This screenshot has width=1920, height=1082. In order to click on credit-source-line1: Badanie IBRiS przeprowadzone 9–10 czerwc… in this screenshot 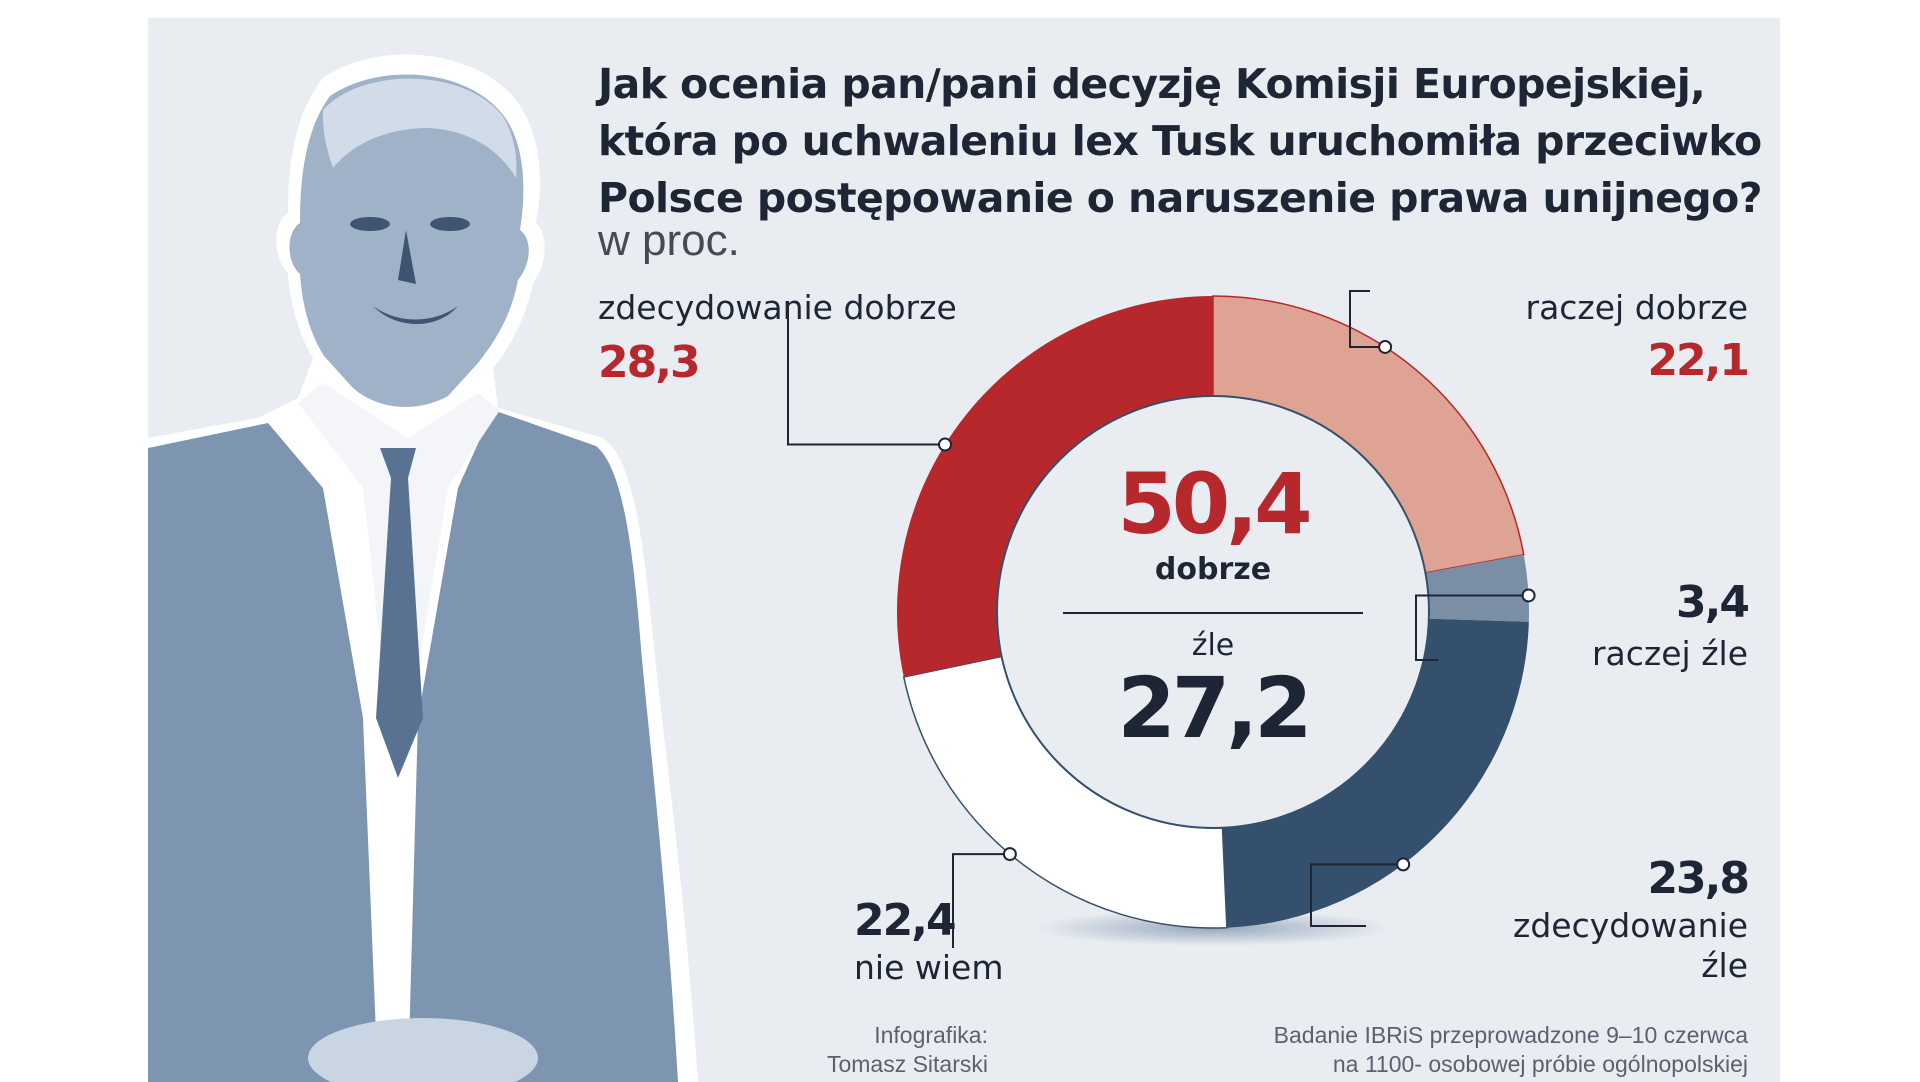, I will do `click(1510, 1035)`.